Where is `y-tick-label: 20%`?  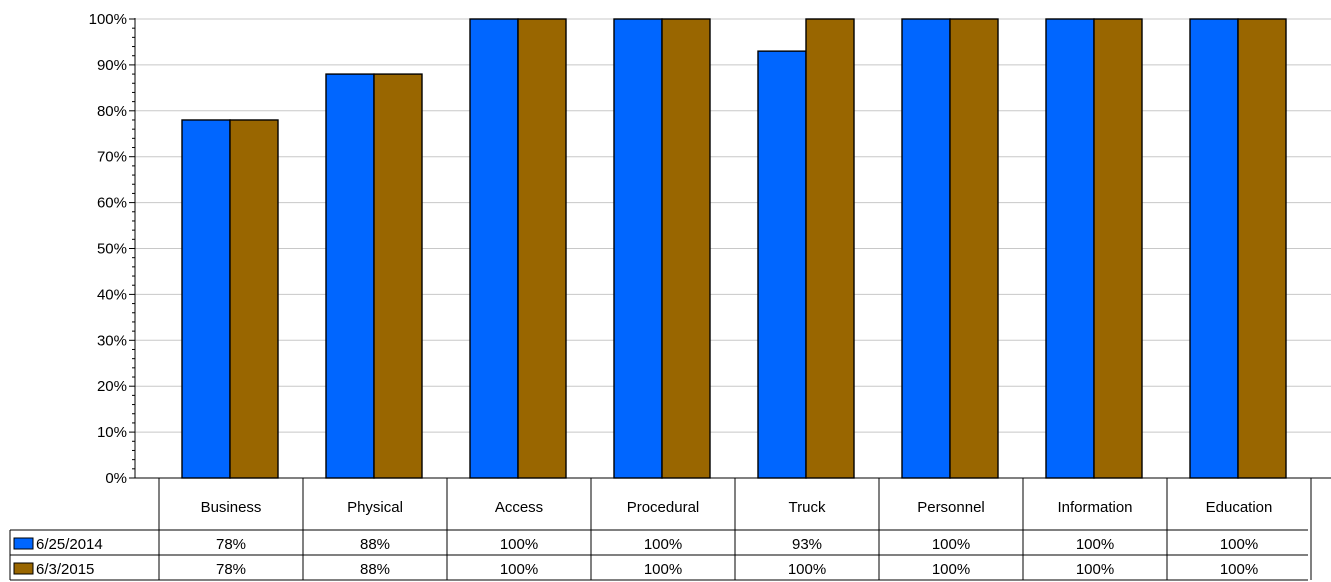
y-tick-label: 20% is located at coordinates (112, 386).